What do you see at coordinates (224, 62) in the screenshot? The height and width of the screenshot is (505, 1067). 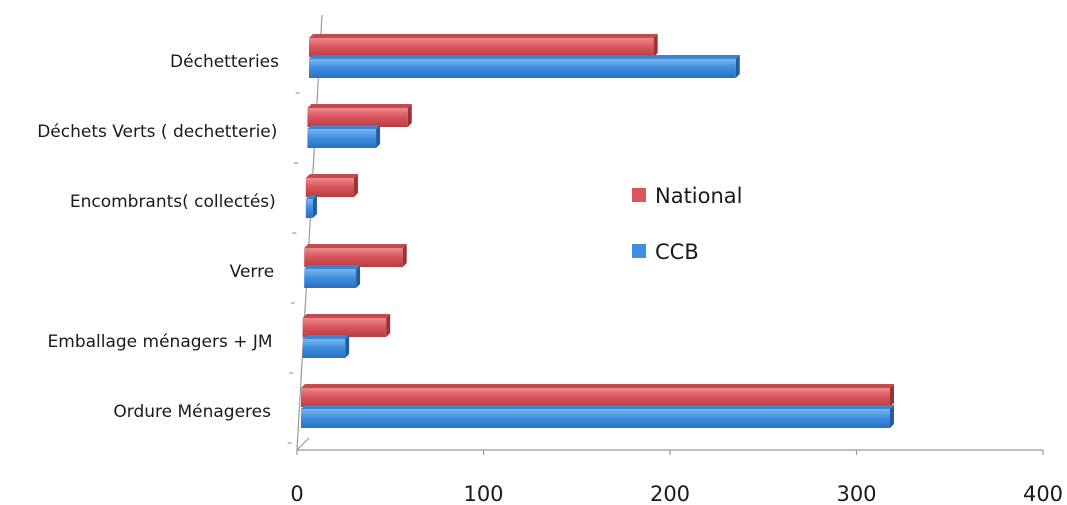 I see `category-label-dechetteries: Déchetteries` at bounding box center [224, 62].